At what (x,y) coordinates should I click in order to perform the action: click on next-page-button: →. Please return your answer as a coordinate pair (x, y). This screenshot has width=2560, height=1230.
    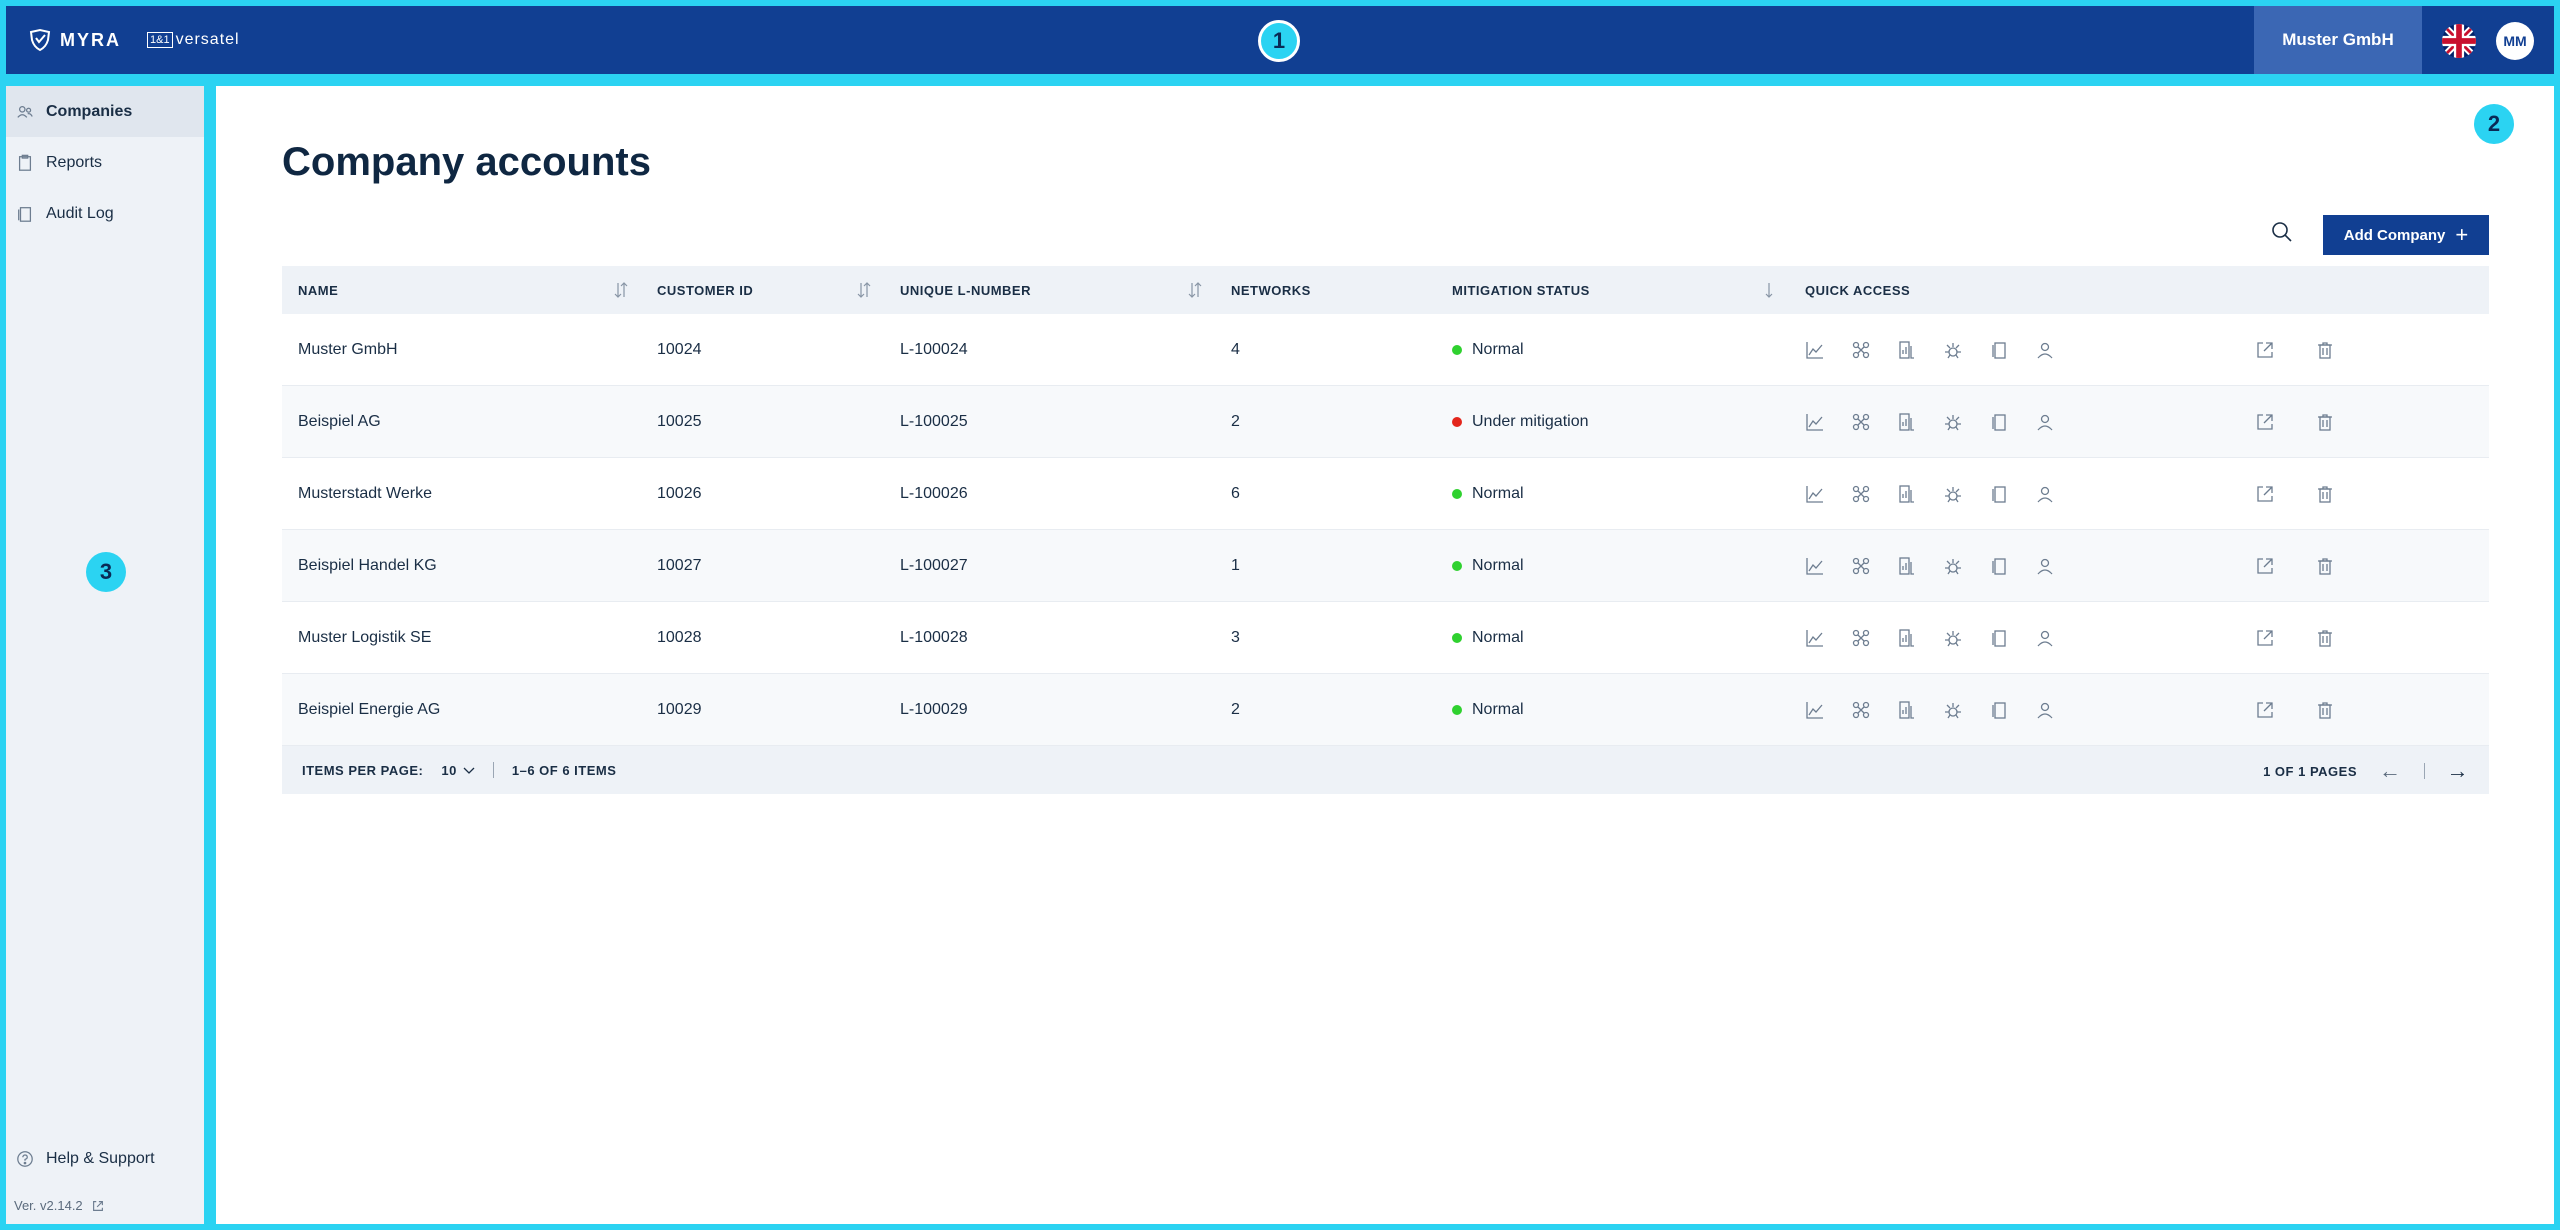
    Looking at the image, I should click on (2457, 770).